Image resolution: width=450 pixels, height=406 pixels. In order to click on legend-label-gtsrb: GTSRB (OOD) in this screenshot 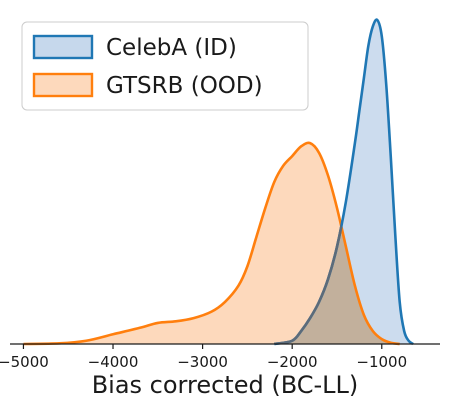, I will do `click(184, 86)`.